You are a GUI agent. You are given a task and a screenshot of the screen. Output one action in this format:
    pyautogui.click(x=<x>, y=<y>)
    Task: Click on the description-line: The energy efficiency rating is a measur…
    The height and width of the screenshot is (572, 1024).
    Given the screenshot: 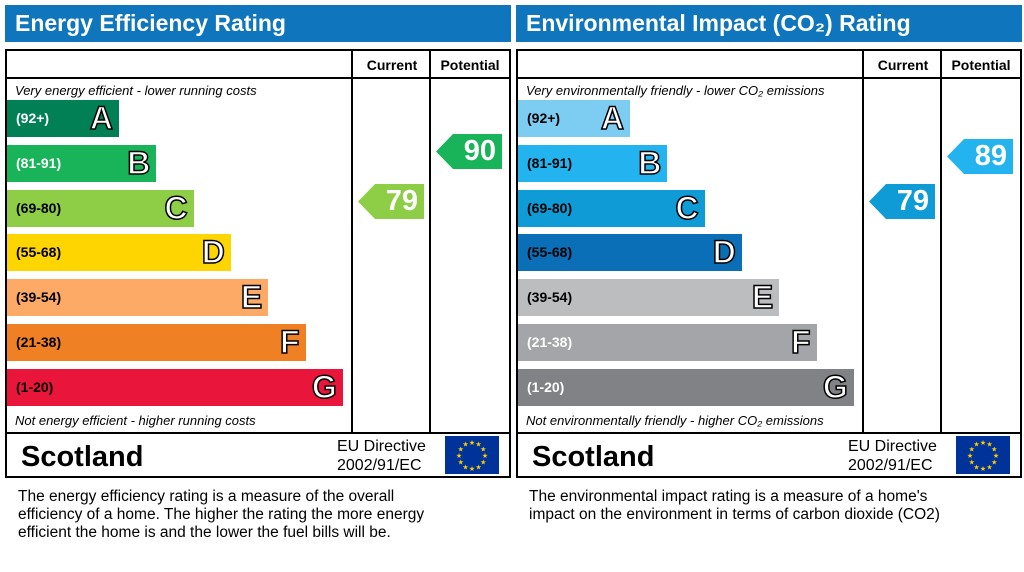 What is the action you would take?
    pyautogui.click(x=206, y=496)
    